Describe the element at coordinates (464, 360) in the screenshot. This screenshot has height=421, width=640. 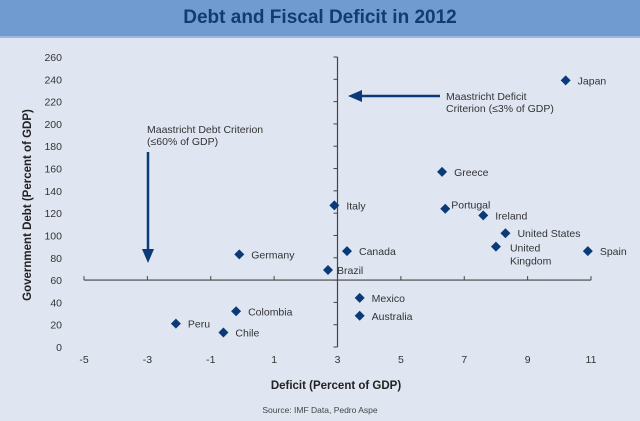
I see `x-tick-label: 7` at that location.